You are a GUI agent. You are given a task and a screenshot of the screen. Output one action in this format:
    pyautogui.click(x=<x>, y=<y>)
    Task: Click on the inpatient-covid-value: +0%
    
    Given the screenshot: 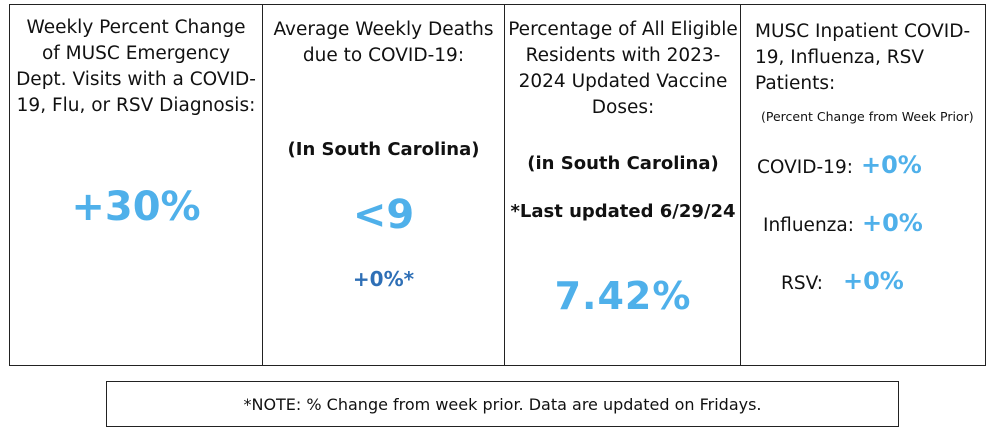 What is the action you would take?
    pyautogui.click(x=891, y=165)
    